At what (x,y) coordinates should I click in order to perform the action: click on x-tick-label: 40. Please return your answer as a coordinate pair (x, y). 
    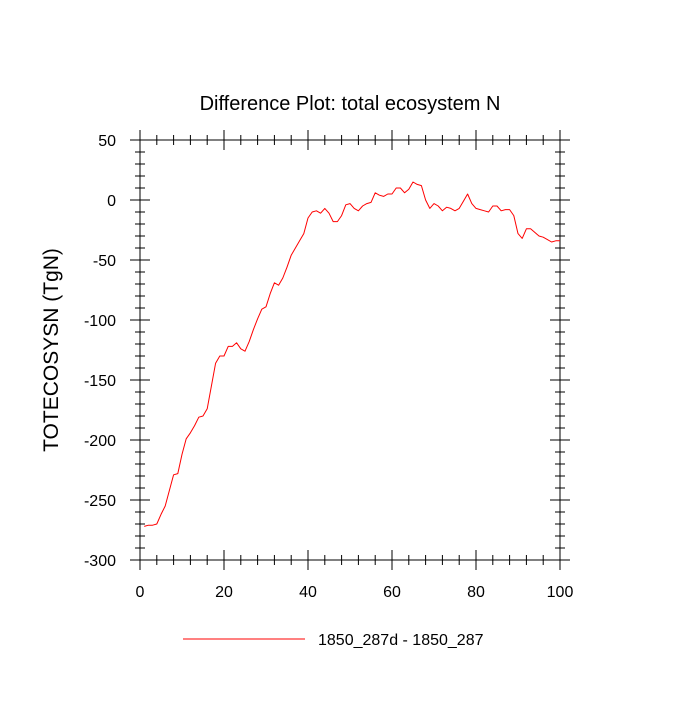
    Looking at the image, I should click on (308, 592).